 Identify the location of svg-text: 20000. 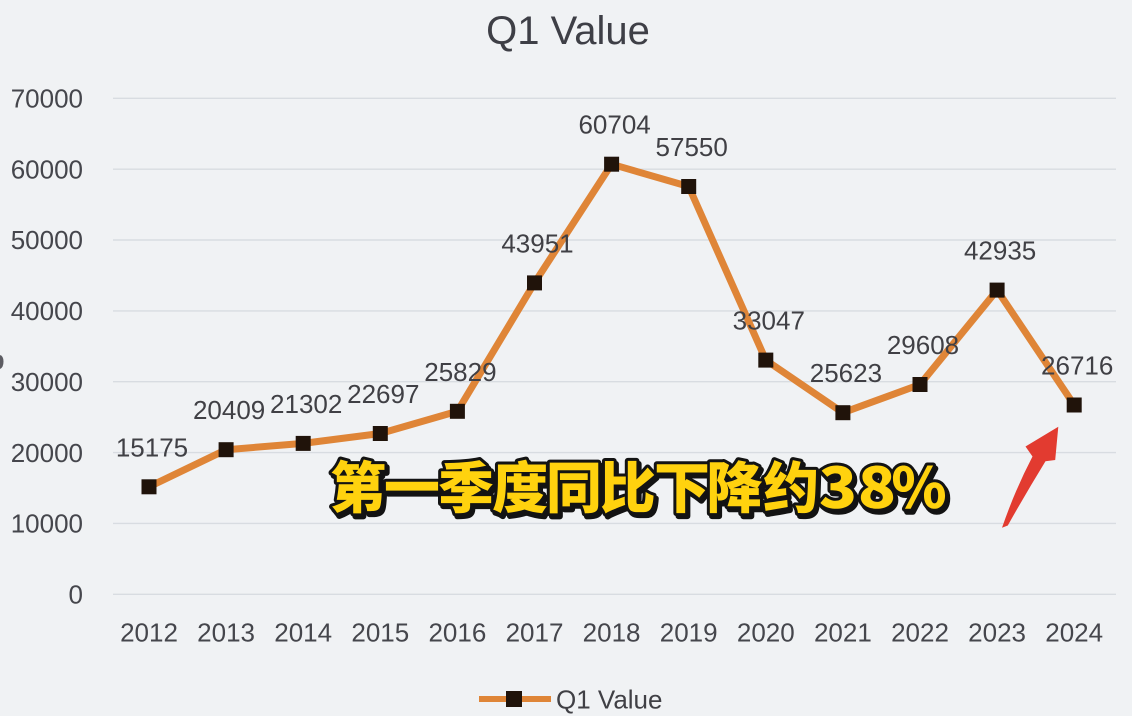
(47, 453).